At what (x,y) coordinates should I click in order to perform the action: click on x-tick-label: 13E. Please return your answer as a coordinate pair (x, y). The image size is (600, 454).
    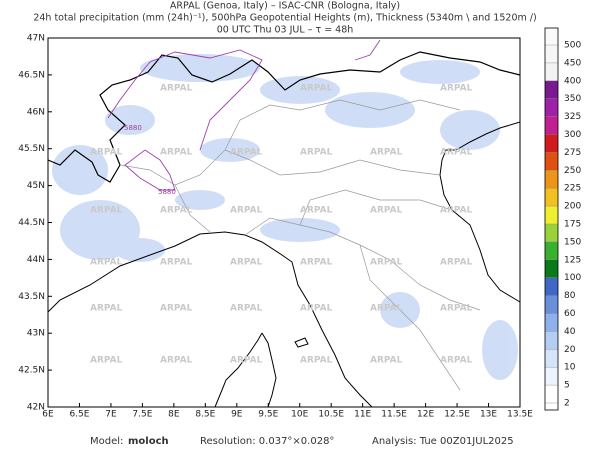
    Looking at the image, I should click on (488, 415).